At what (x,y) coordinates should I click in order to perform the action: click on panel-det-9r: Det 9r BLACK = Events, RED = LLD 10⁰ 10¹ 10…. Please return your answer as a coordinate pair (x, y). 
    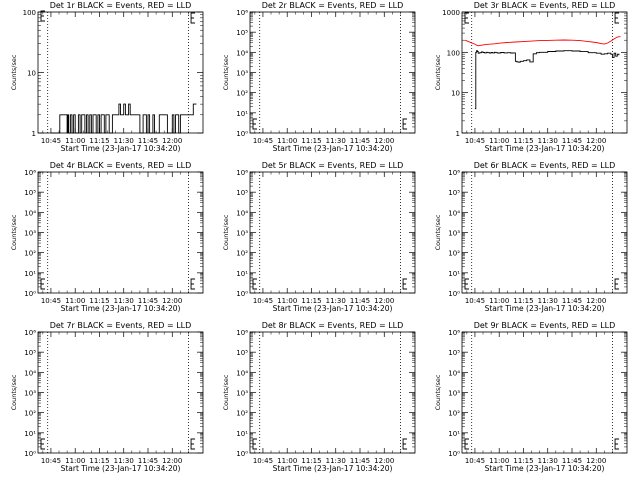
    Looking at the image, I should click on (531, 397).